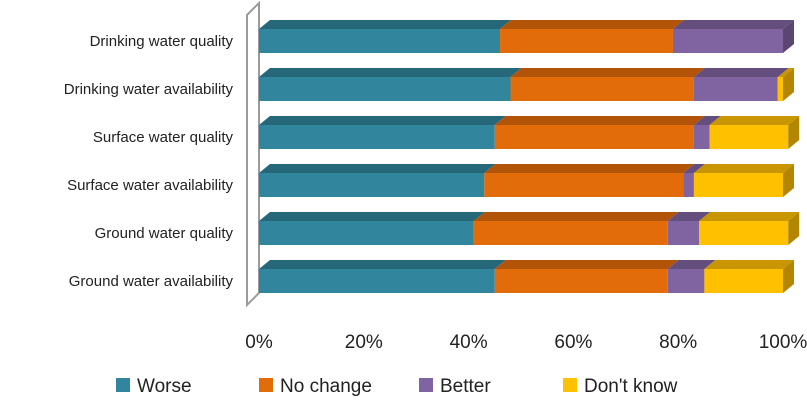 The width and height of the screenshot is (807, 405). I want to click on bar-don-t-know-surface-water-availability, so click(743, 180).